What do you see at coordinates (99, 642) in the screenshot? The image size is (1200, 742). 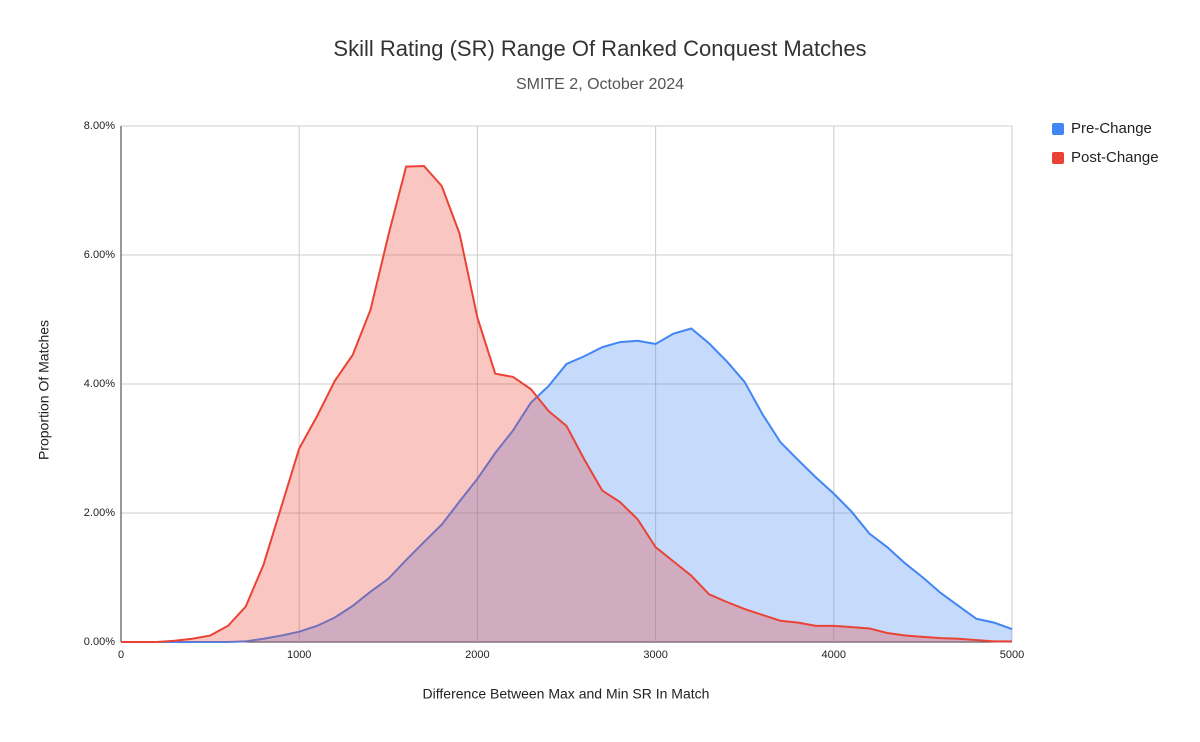 I see `y-tick-label: 0.00%` at bounding box center [99, 642].